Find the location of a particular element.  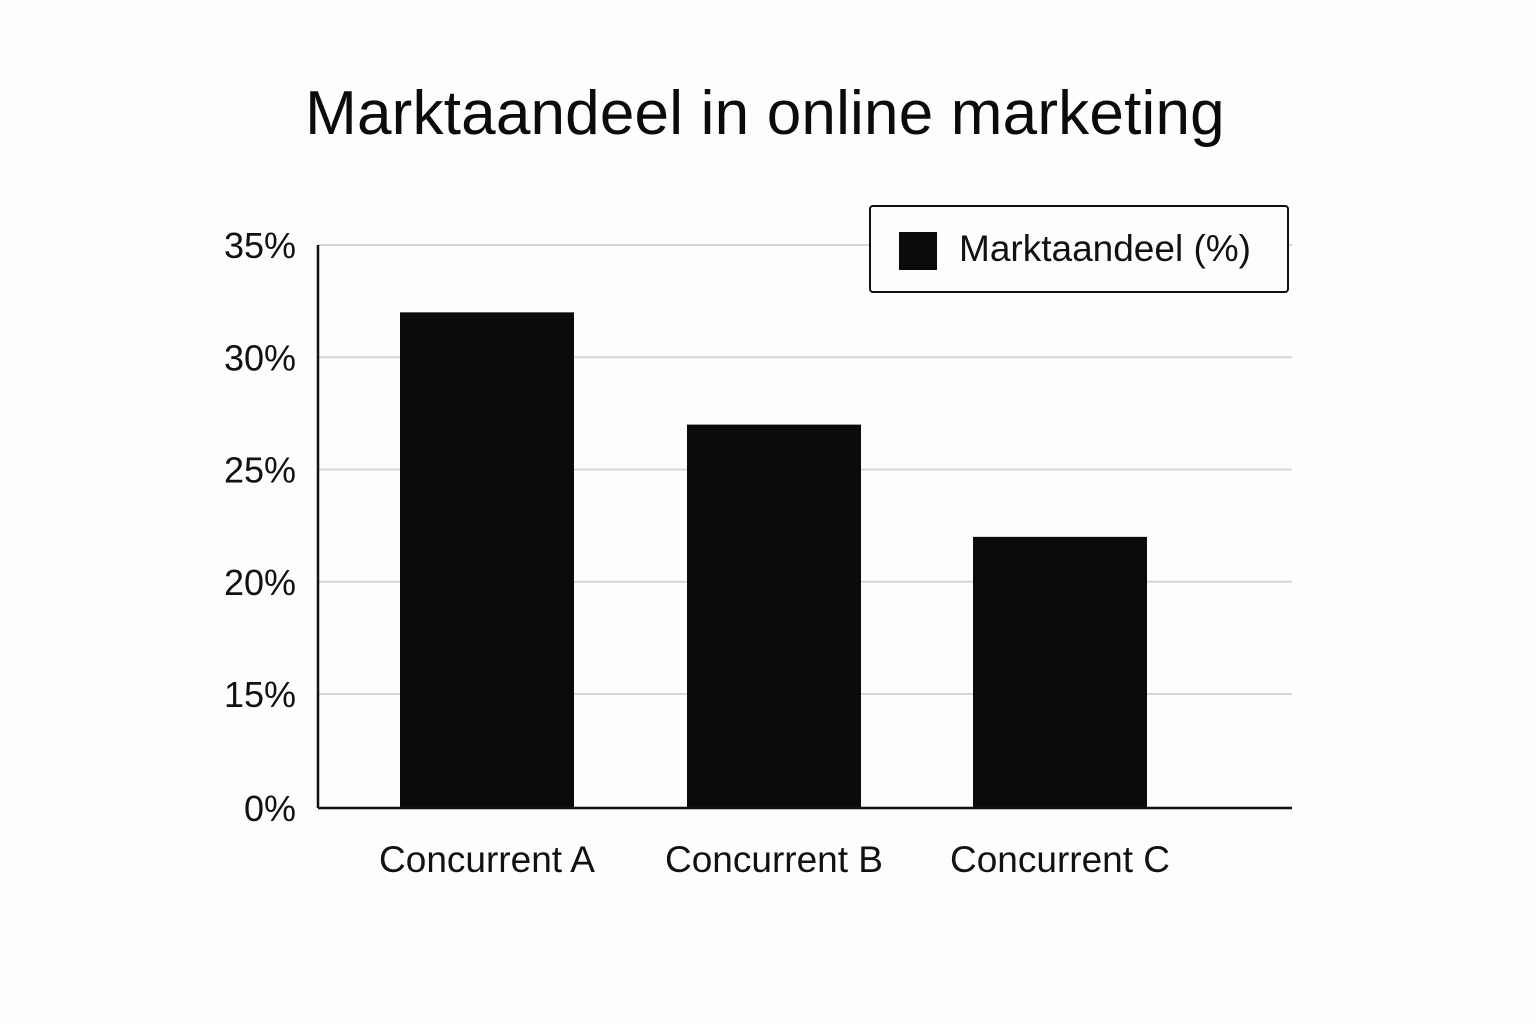

x-tick-label: Concurrent A is located at coordinates (487, 859).